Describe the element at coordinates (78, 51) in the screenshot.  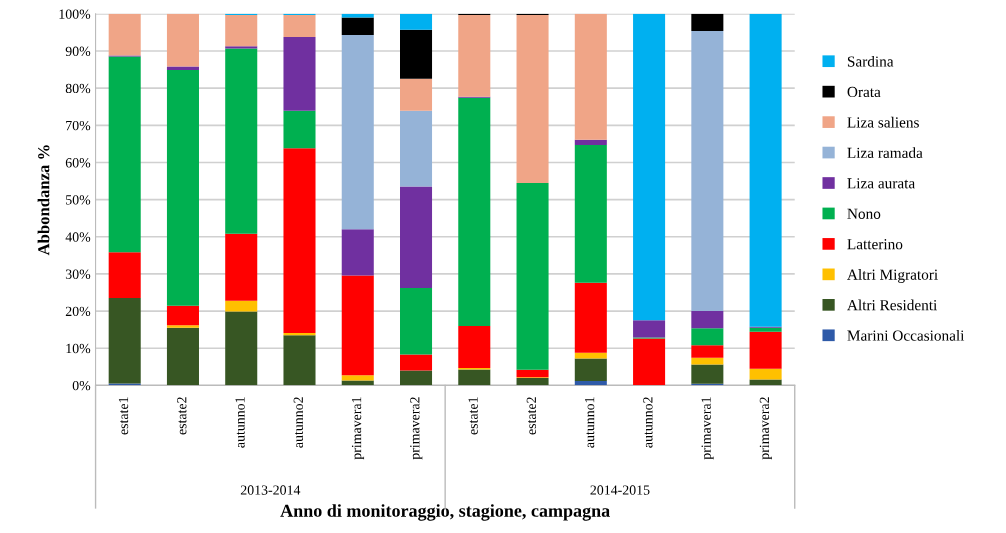
I see `y-tick-label: 90%` at that location.